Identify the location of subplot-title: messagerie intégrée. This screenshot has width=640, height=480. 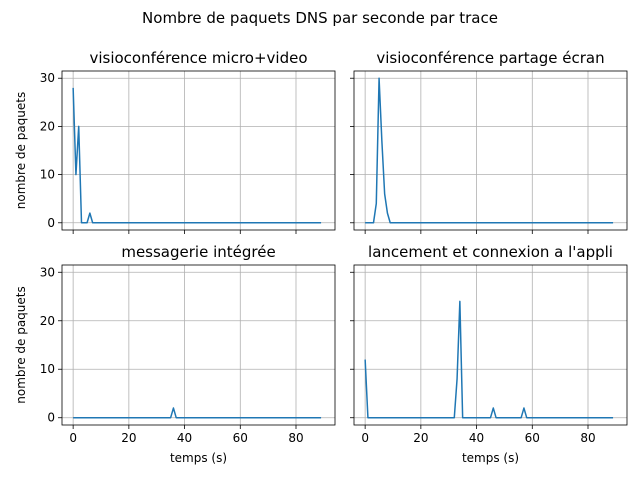
(198, 252).